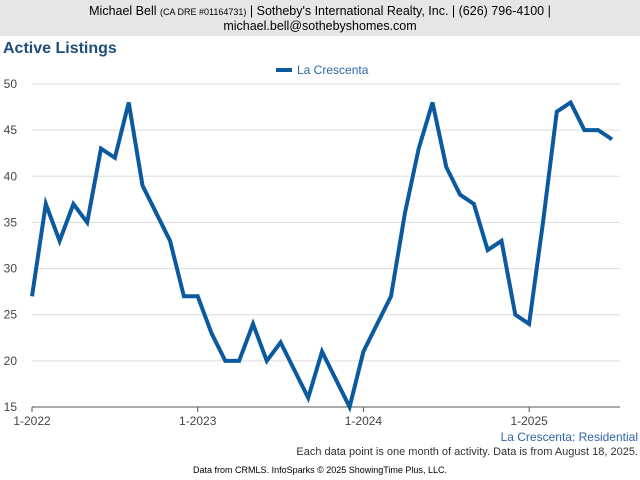 The image size is (640, 480). Describe the element at coordinates (11, 222) in the screenshot. I see `y-tick-label: 35` at that location.